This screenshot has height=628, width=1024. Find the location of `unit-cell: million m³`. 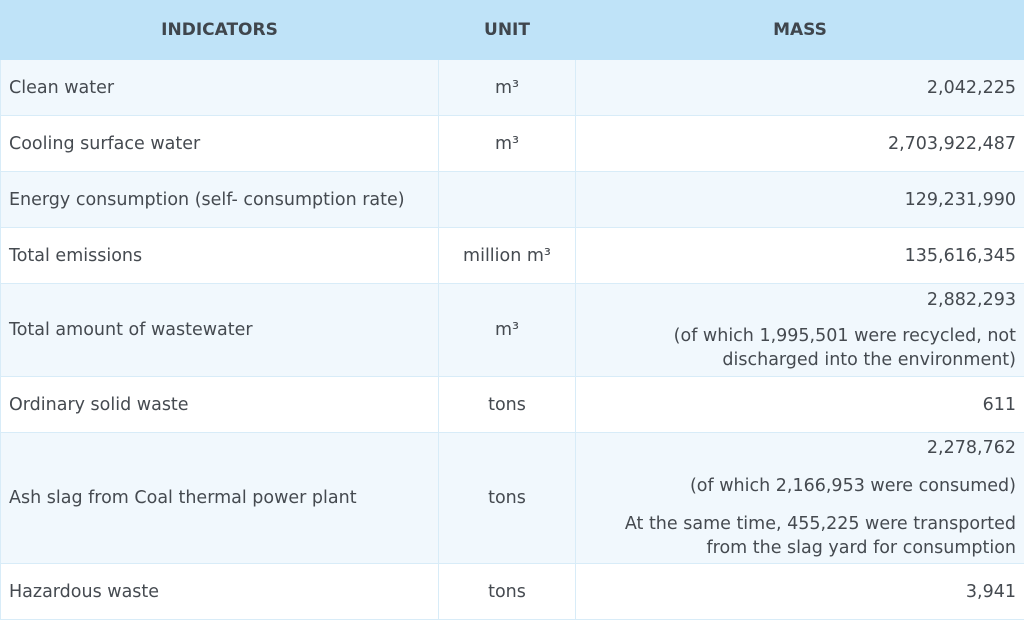

unit-cell: million m³ is located at coordinates (507, 255).